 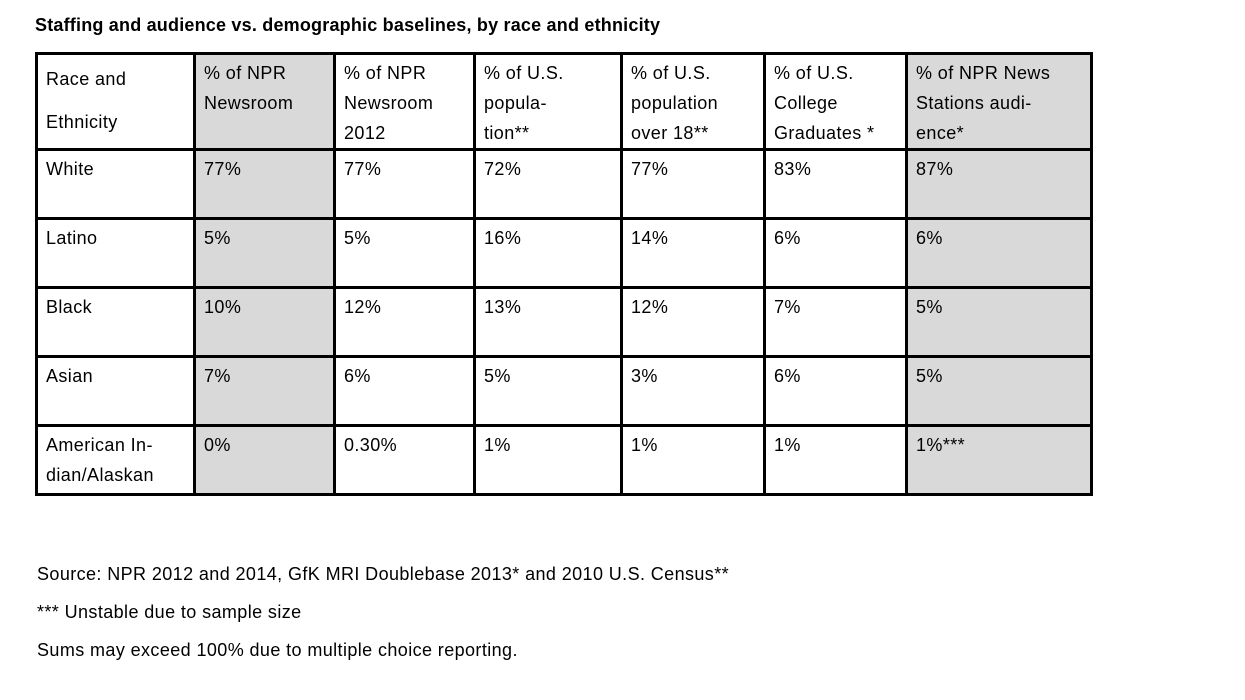 What do you see at coordinates (264, 322) in the screenshot?
I see `value-cell: 10%` at bounding box center [264, 322].